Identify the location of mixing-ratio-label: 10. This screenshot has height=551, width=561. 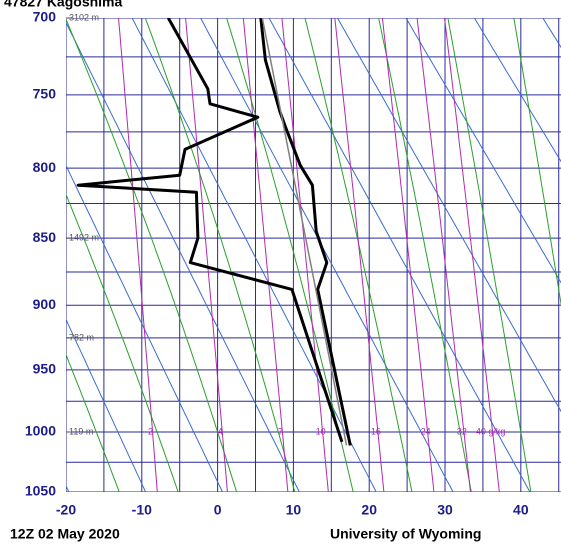
(321, 431).